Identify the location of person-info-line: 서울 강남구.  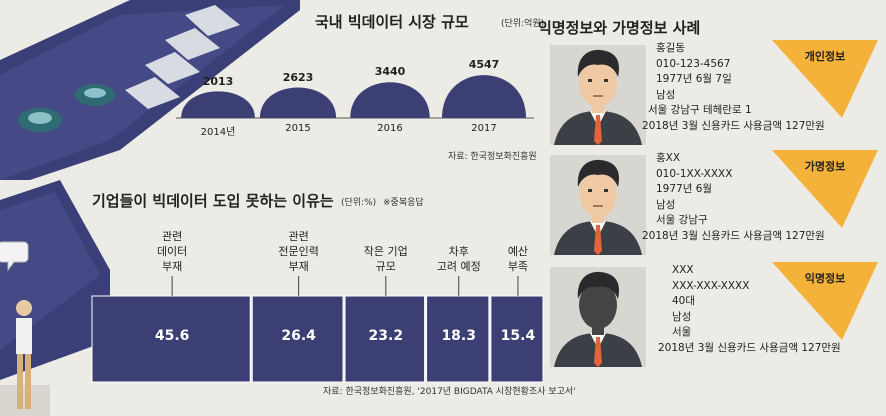
(682, 220).